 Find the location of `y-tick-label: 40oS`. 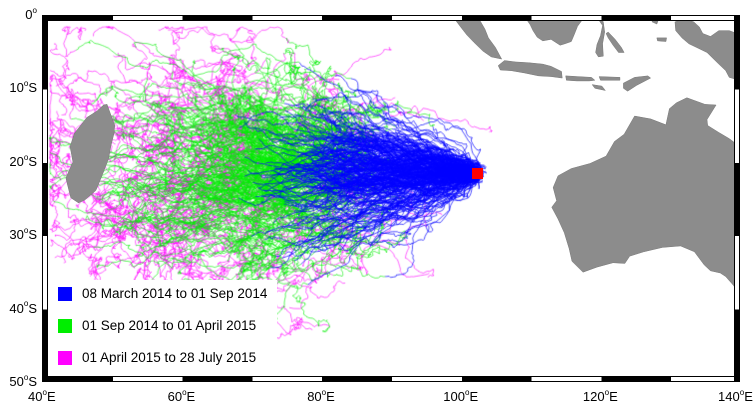

y-tick-label: 40oS is located at coordinates (23, 307).